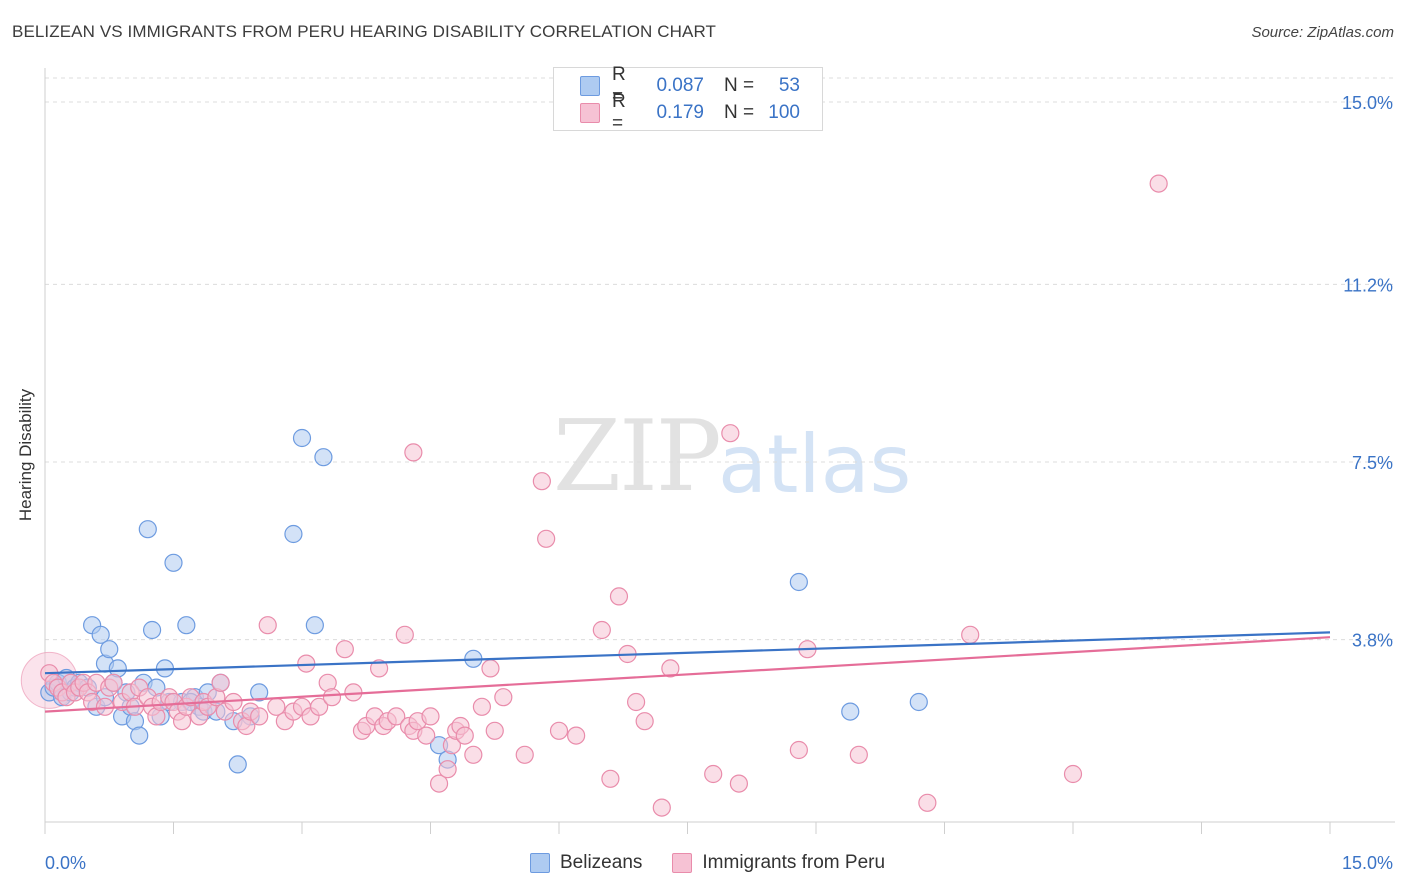 The width and height of the screenshot is (1406, 892). I want to click on r-value: 0.179, so click(680, 112).